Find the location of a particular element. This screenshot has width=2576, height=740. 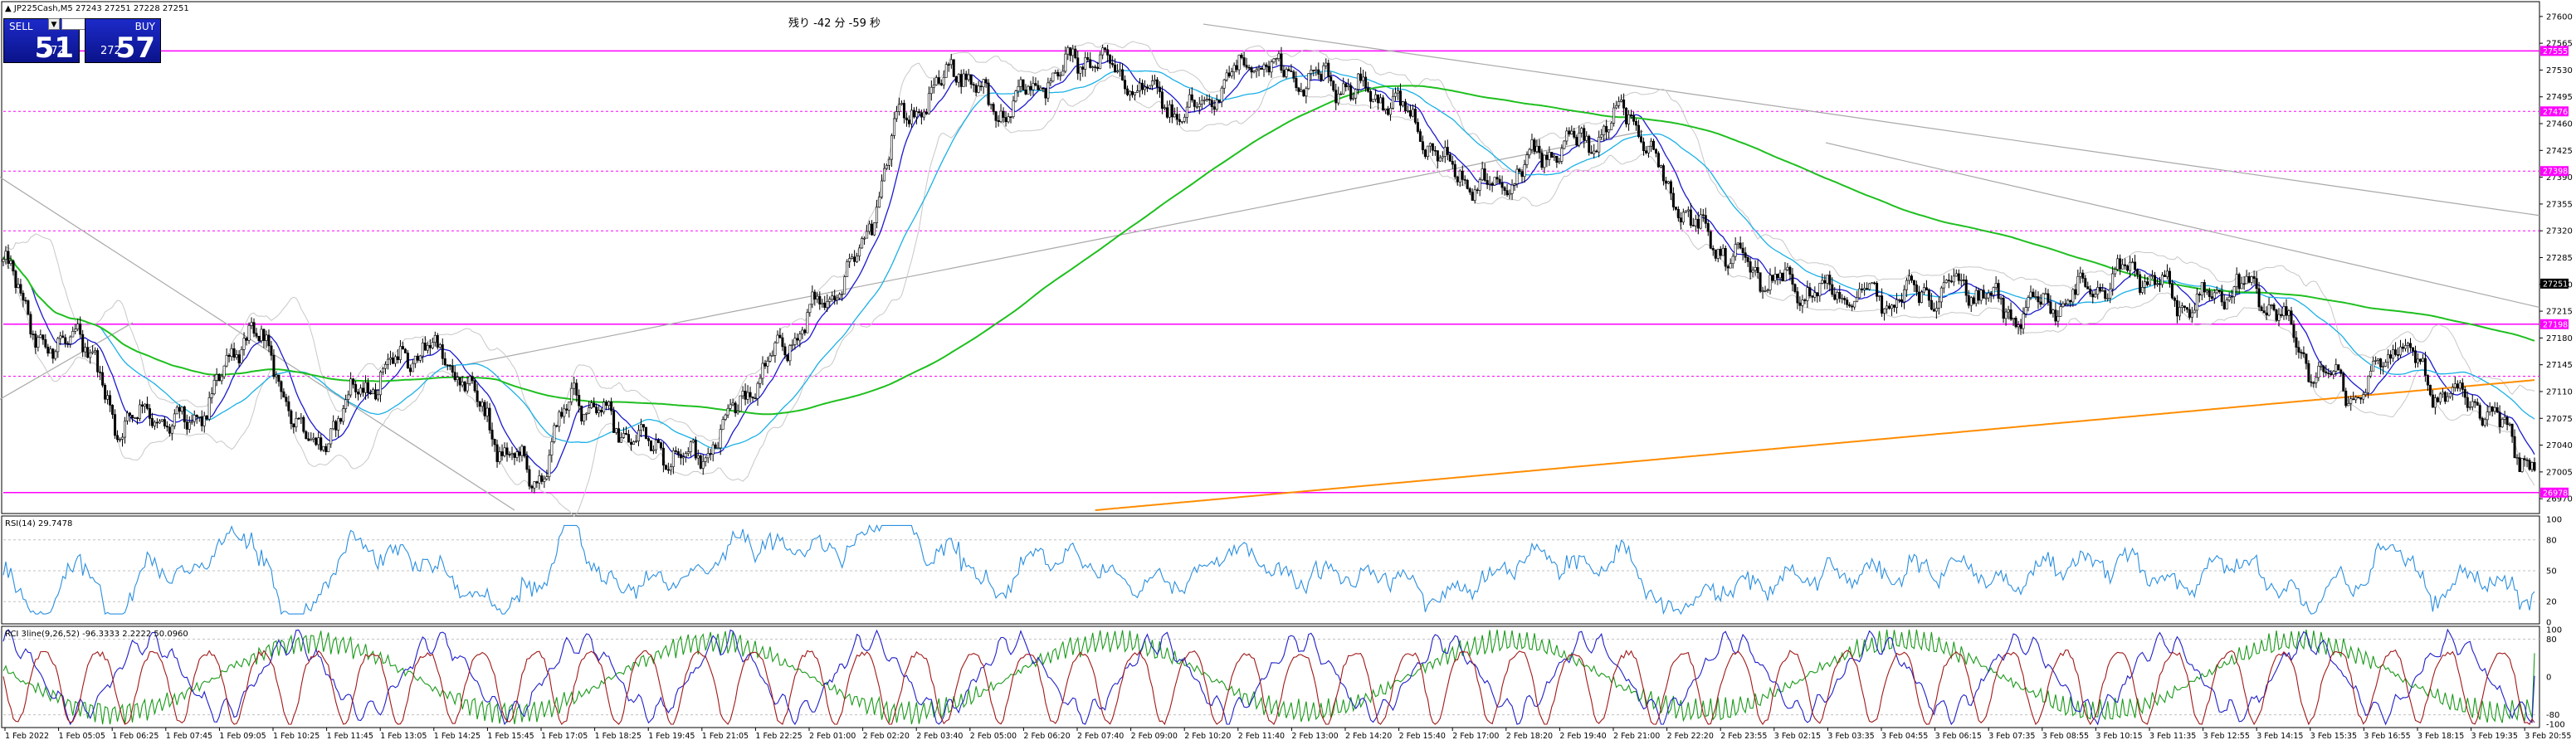

sell-price-main: 51 is located at coordinates (54, 48).